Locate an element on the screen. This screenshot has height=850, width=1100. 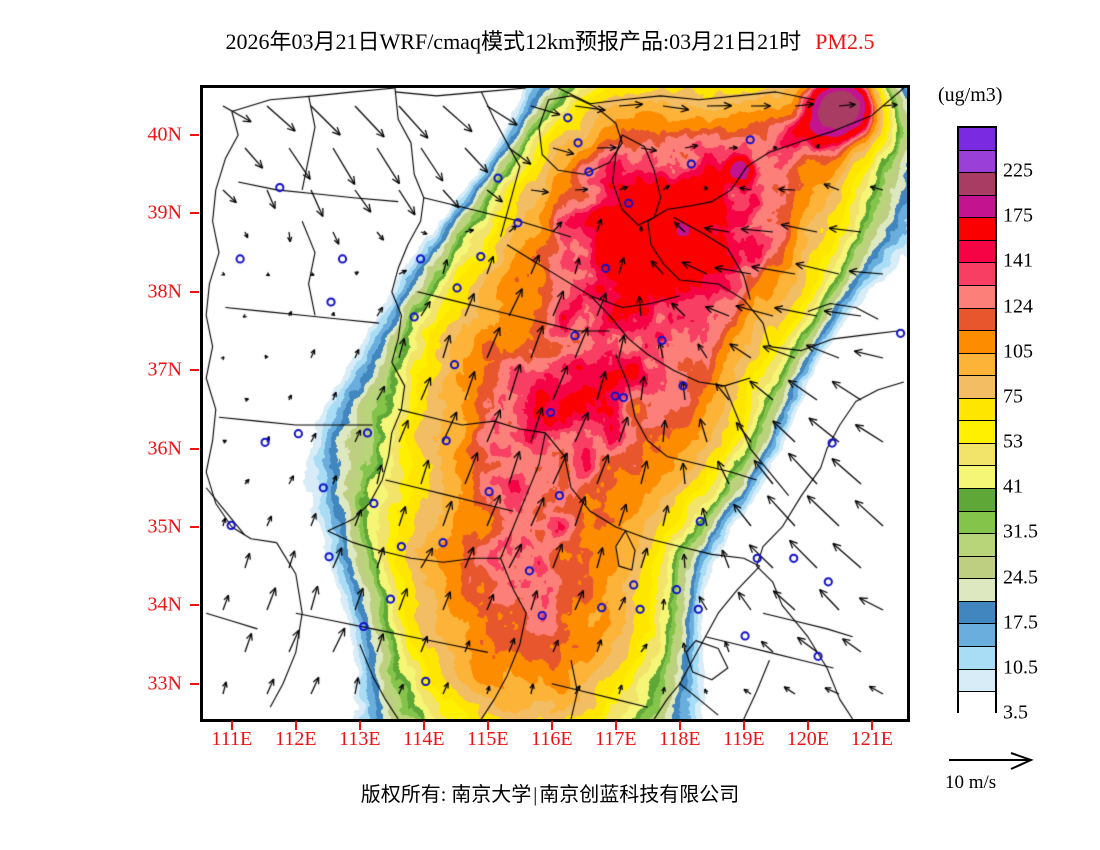
lat-tick-label: 37N is located at coordinates (164, 369).